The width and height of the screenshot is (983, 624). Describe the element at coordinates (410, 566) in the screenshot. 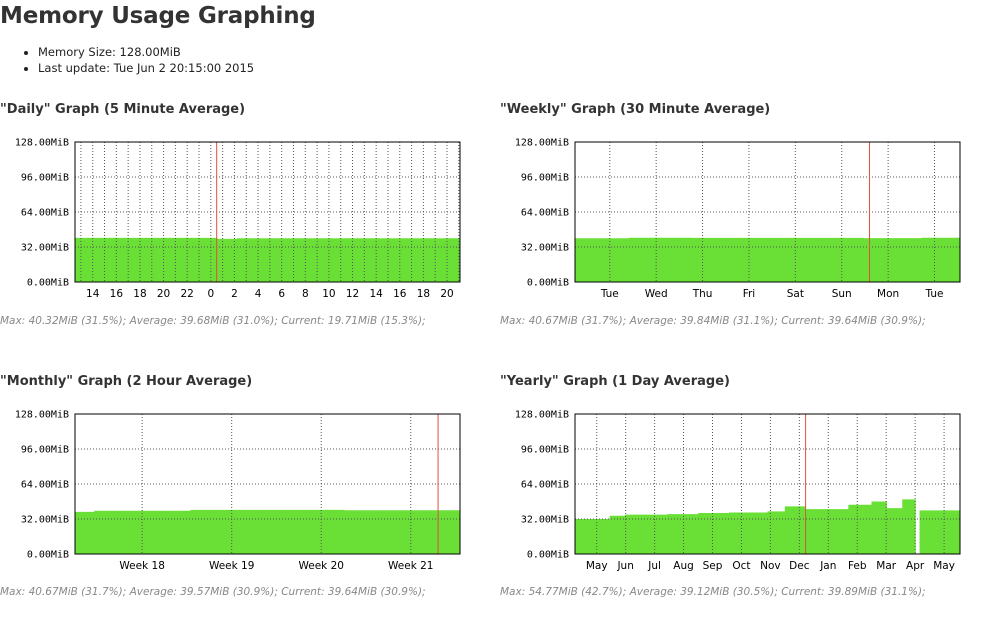

I see `x-tick-label: Week 21` at that location.